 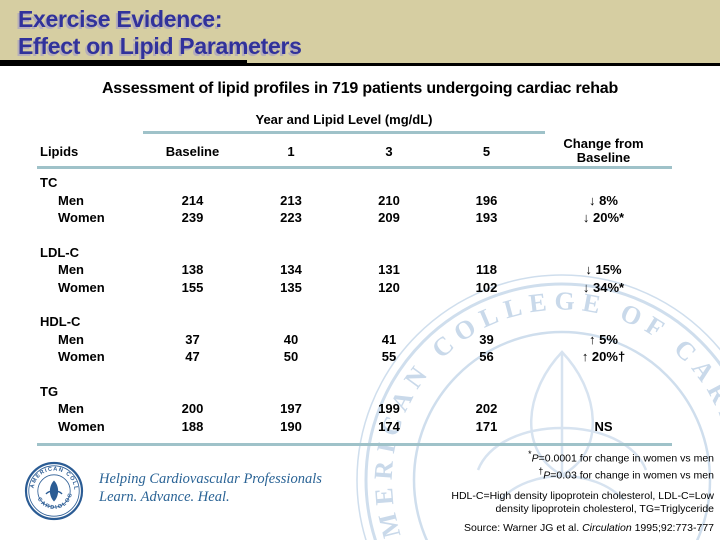 What do you see at coordinates (60, 322) in the screenshot?
I see `group-label: HDL-C` at bounding box center [60, 322].